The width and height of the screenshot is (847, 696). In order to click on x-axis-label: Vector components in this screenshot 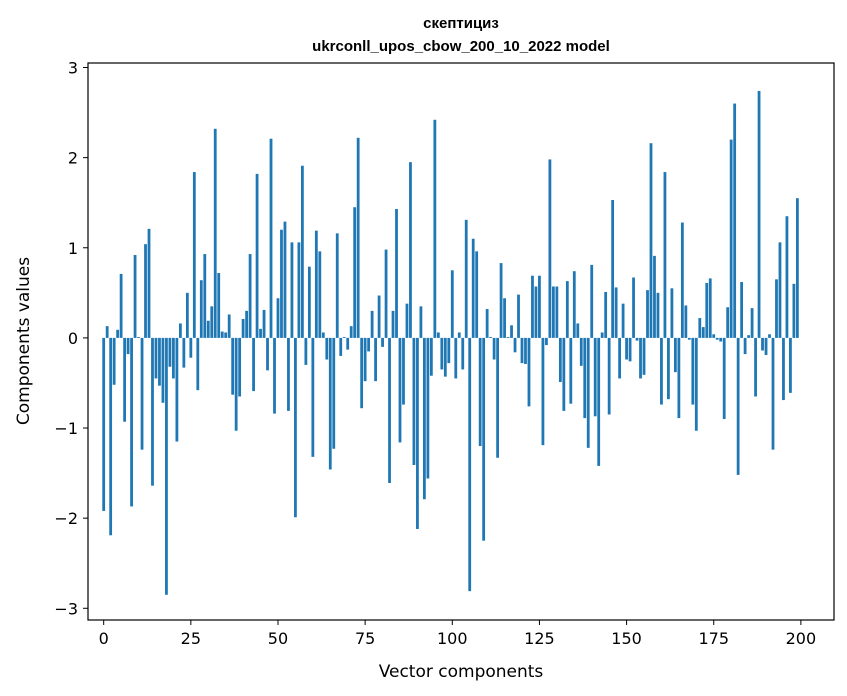, I will do `click(461, 672)`.